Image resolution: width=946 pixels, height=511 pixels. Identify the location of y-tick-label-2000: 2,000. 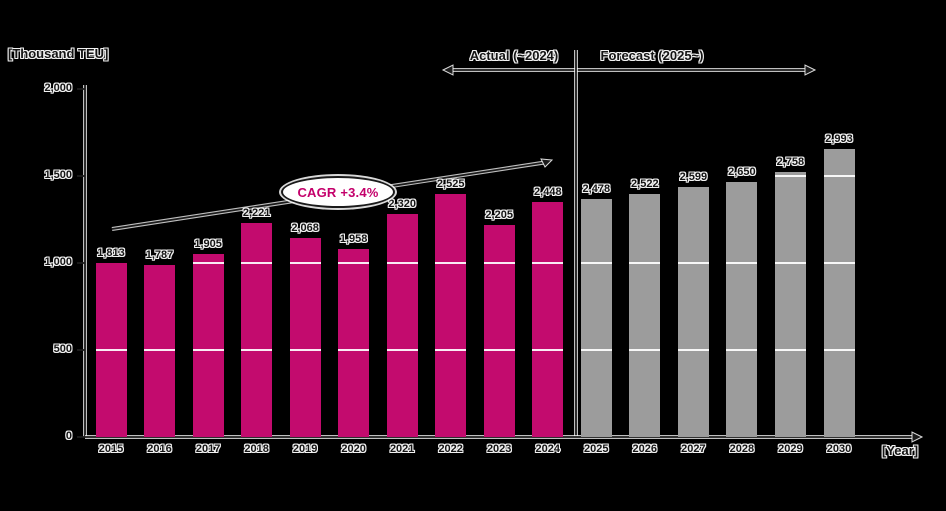
(58, 88).